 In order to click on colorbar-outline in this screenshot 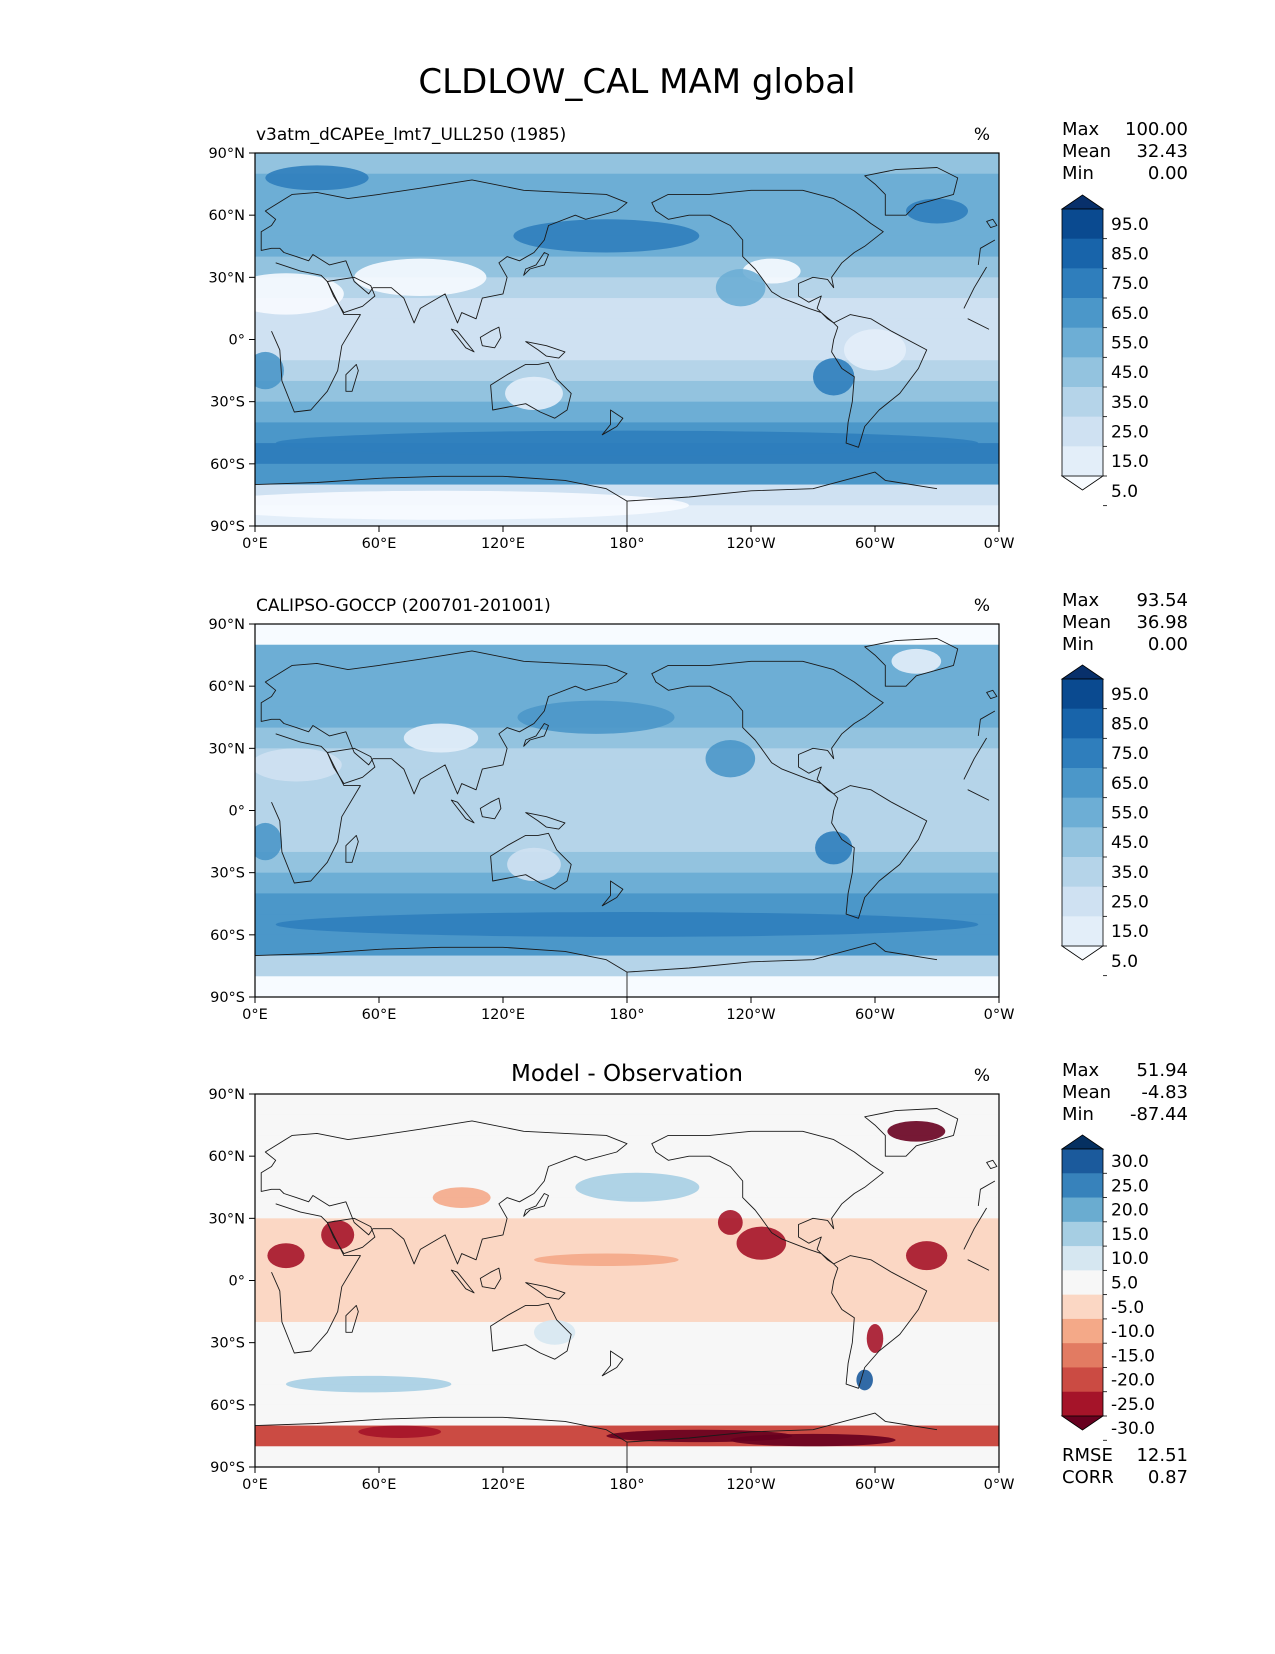, I will do `click(1082, 1282)`.